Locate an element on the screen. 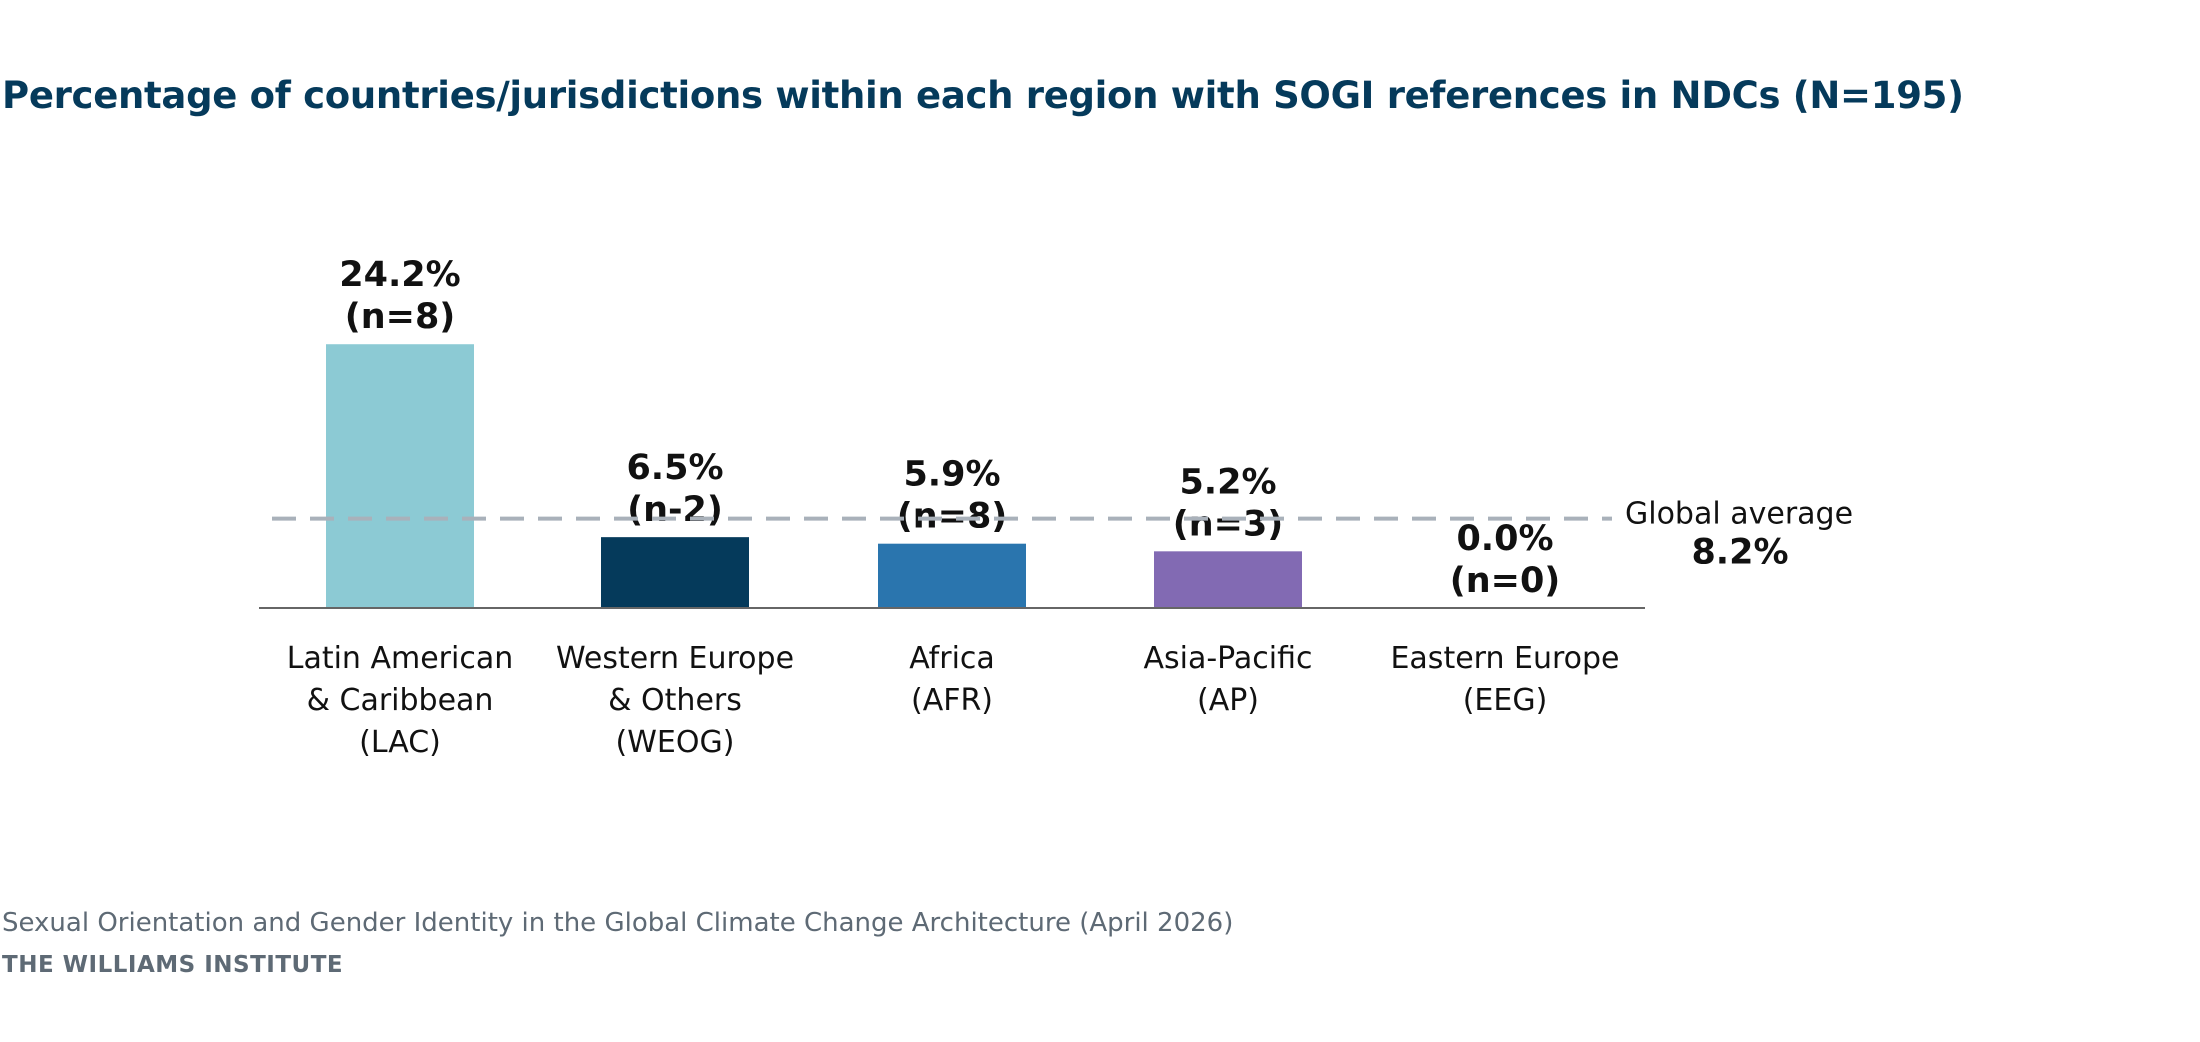 The height and width of the screenshot is (1042, 2200). category-label: & Others is located at coordinates (675, 700).